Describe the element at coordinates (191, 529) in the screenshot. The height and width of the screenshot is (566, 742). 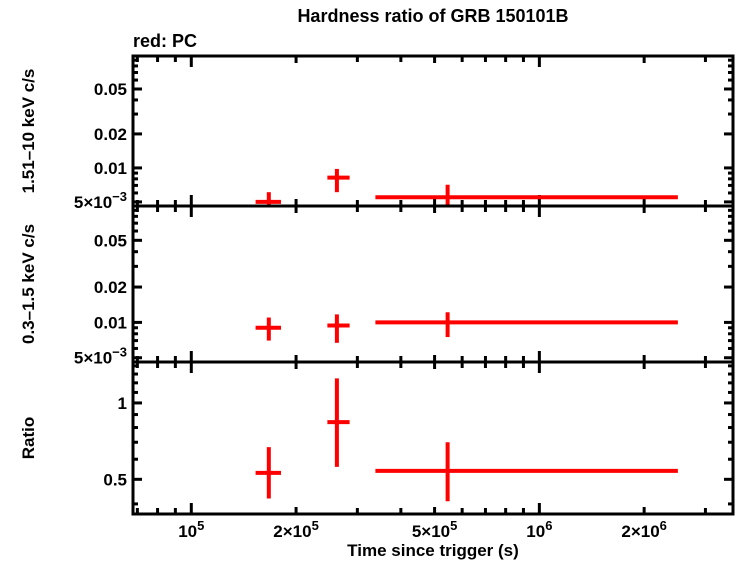
I see `x-tick-label: 10⁵` at that location.